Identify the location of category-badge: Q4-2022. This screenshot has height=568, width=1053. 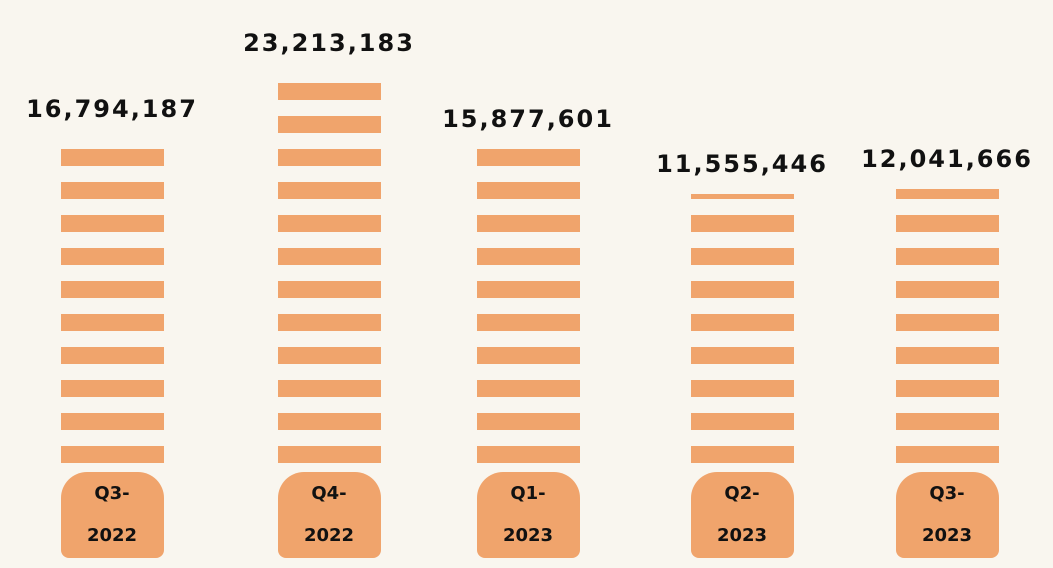
(329, 515).